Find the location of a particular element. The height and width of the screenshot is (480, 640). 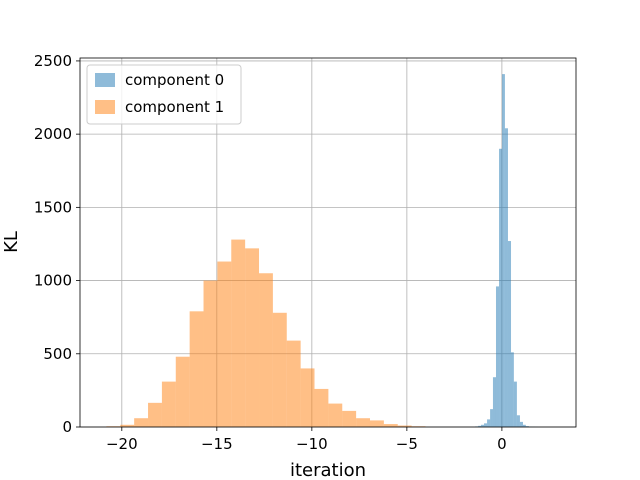

x-axis-label: iteration is located at coordinates (328, 470).